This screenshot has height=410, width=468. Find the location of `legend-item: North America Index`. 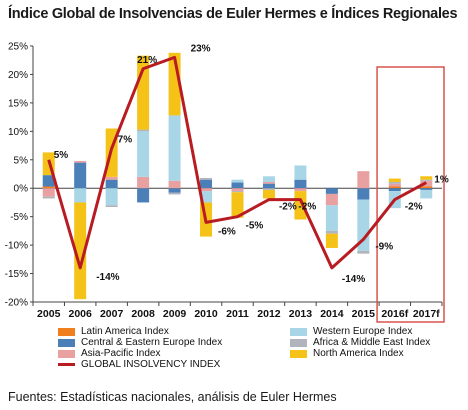

legend-item: North America Index is located at coordinates (347, 353).